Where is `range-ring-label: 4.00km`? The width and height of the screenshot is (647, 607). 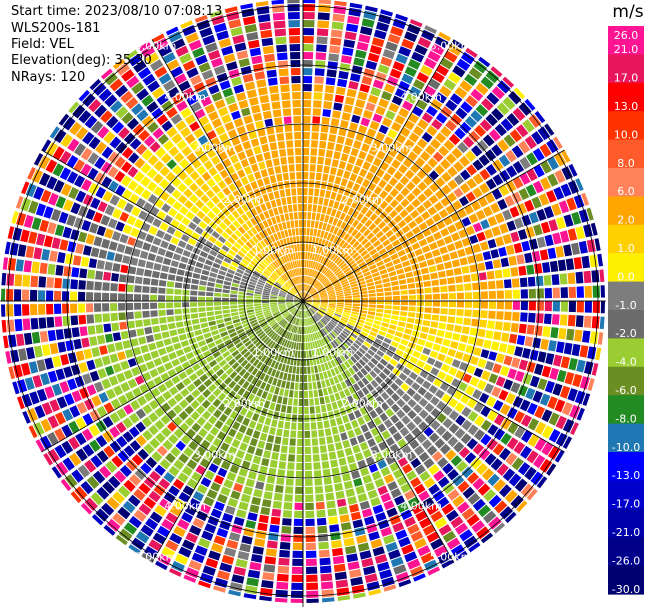
range-ring-label: 4.00km is located at coordinates (185, 505).